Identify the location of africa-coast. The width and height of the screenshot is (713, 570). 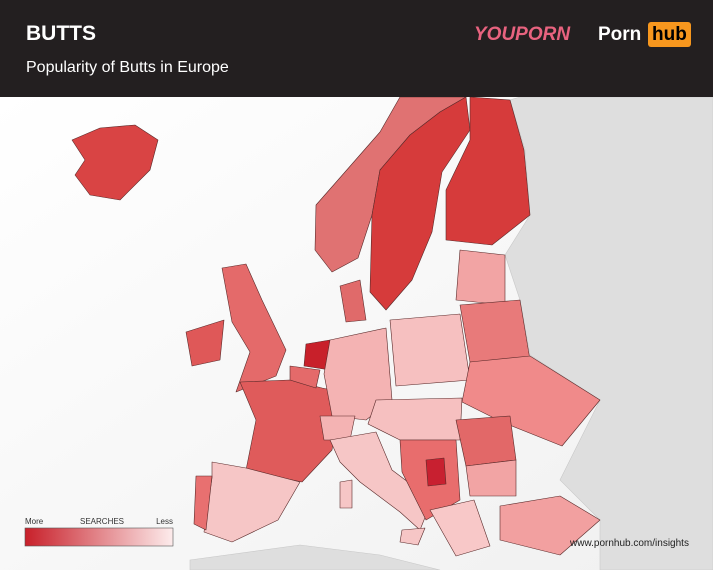
(315, 557).